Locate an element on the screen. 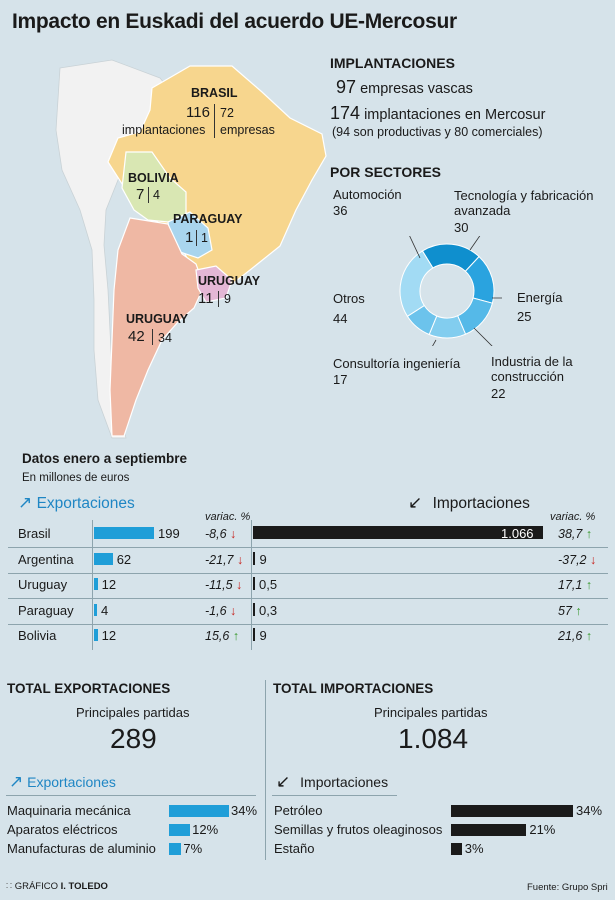  table-column-divider is located at coordinates (251, 585).